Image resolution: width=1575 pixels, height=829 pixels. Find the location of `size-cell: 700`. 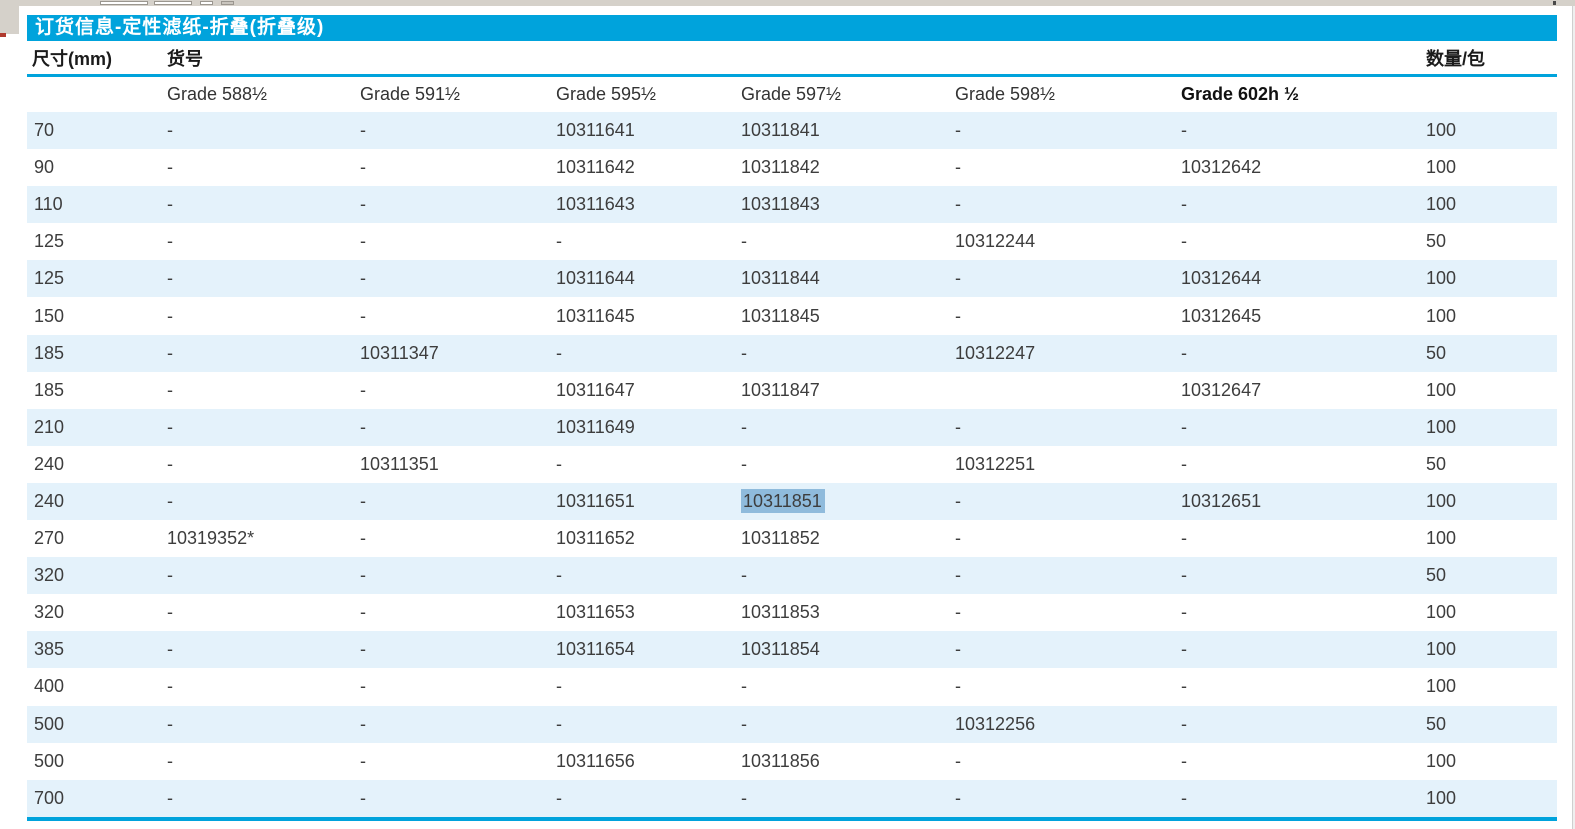

size-cell: 700 is located at coordinates (49, 797).